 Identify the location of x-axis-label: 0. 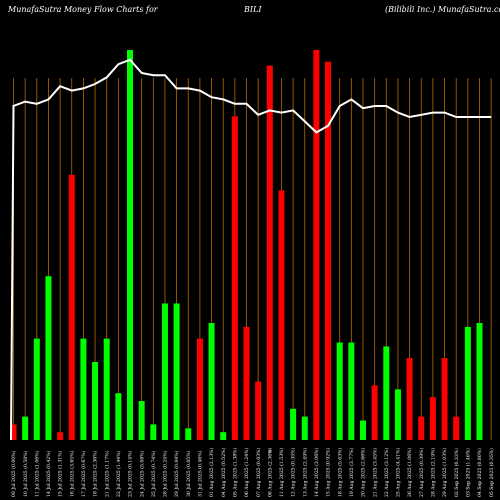
(269, 452).